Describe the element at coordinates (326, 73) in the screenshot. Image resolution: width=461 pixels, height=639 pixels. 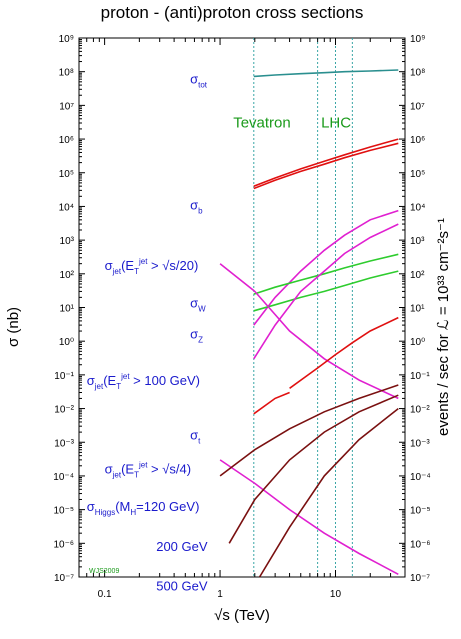
I see `series-line-tot` at that location.